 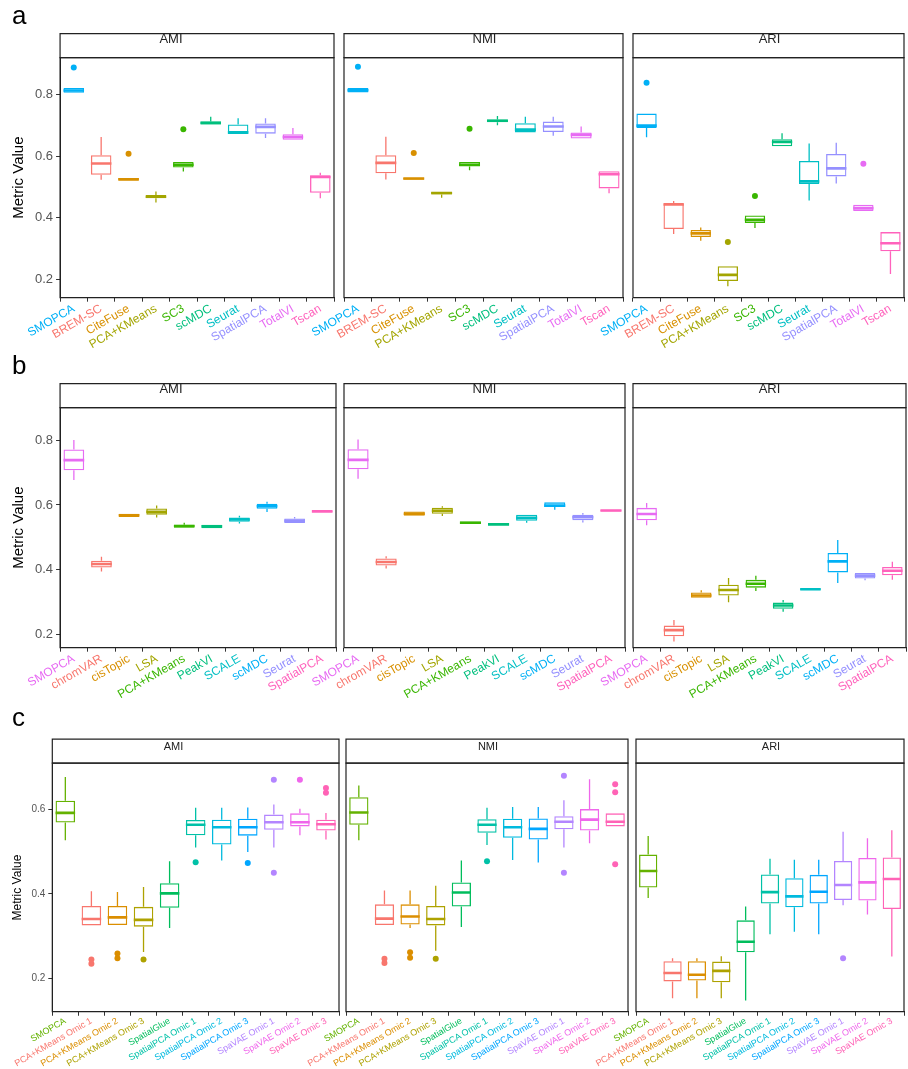 What do you see at coordinates (18, 717) in the screenshot?
I see `text: c` at bounding box center [18, 717].